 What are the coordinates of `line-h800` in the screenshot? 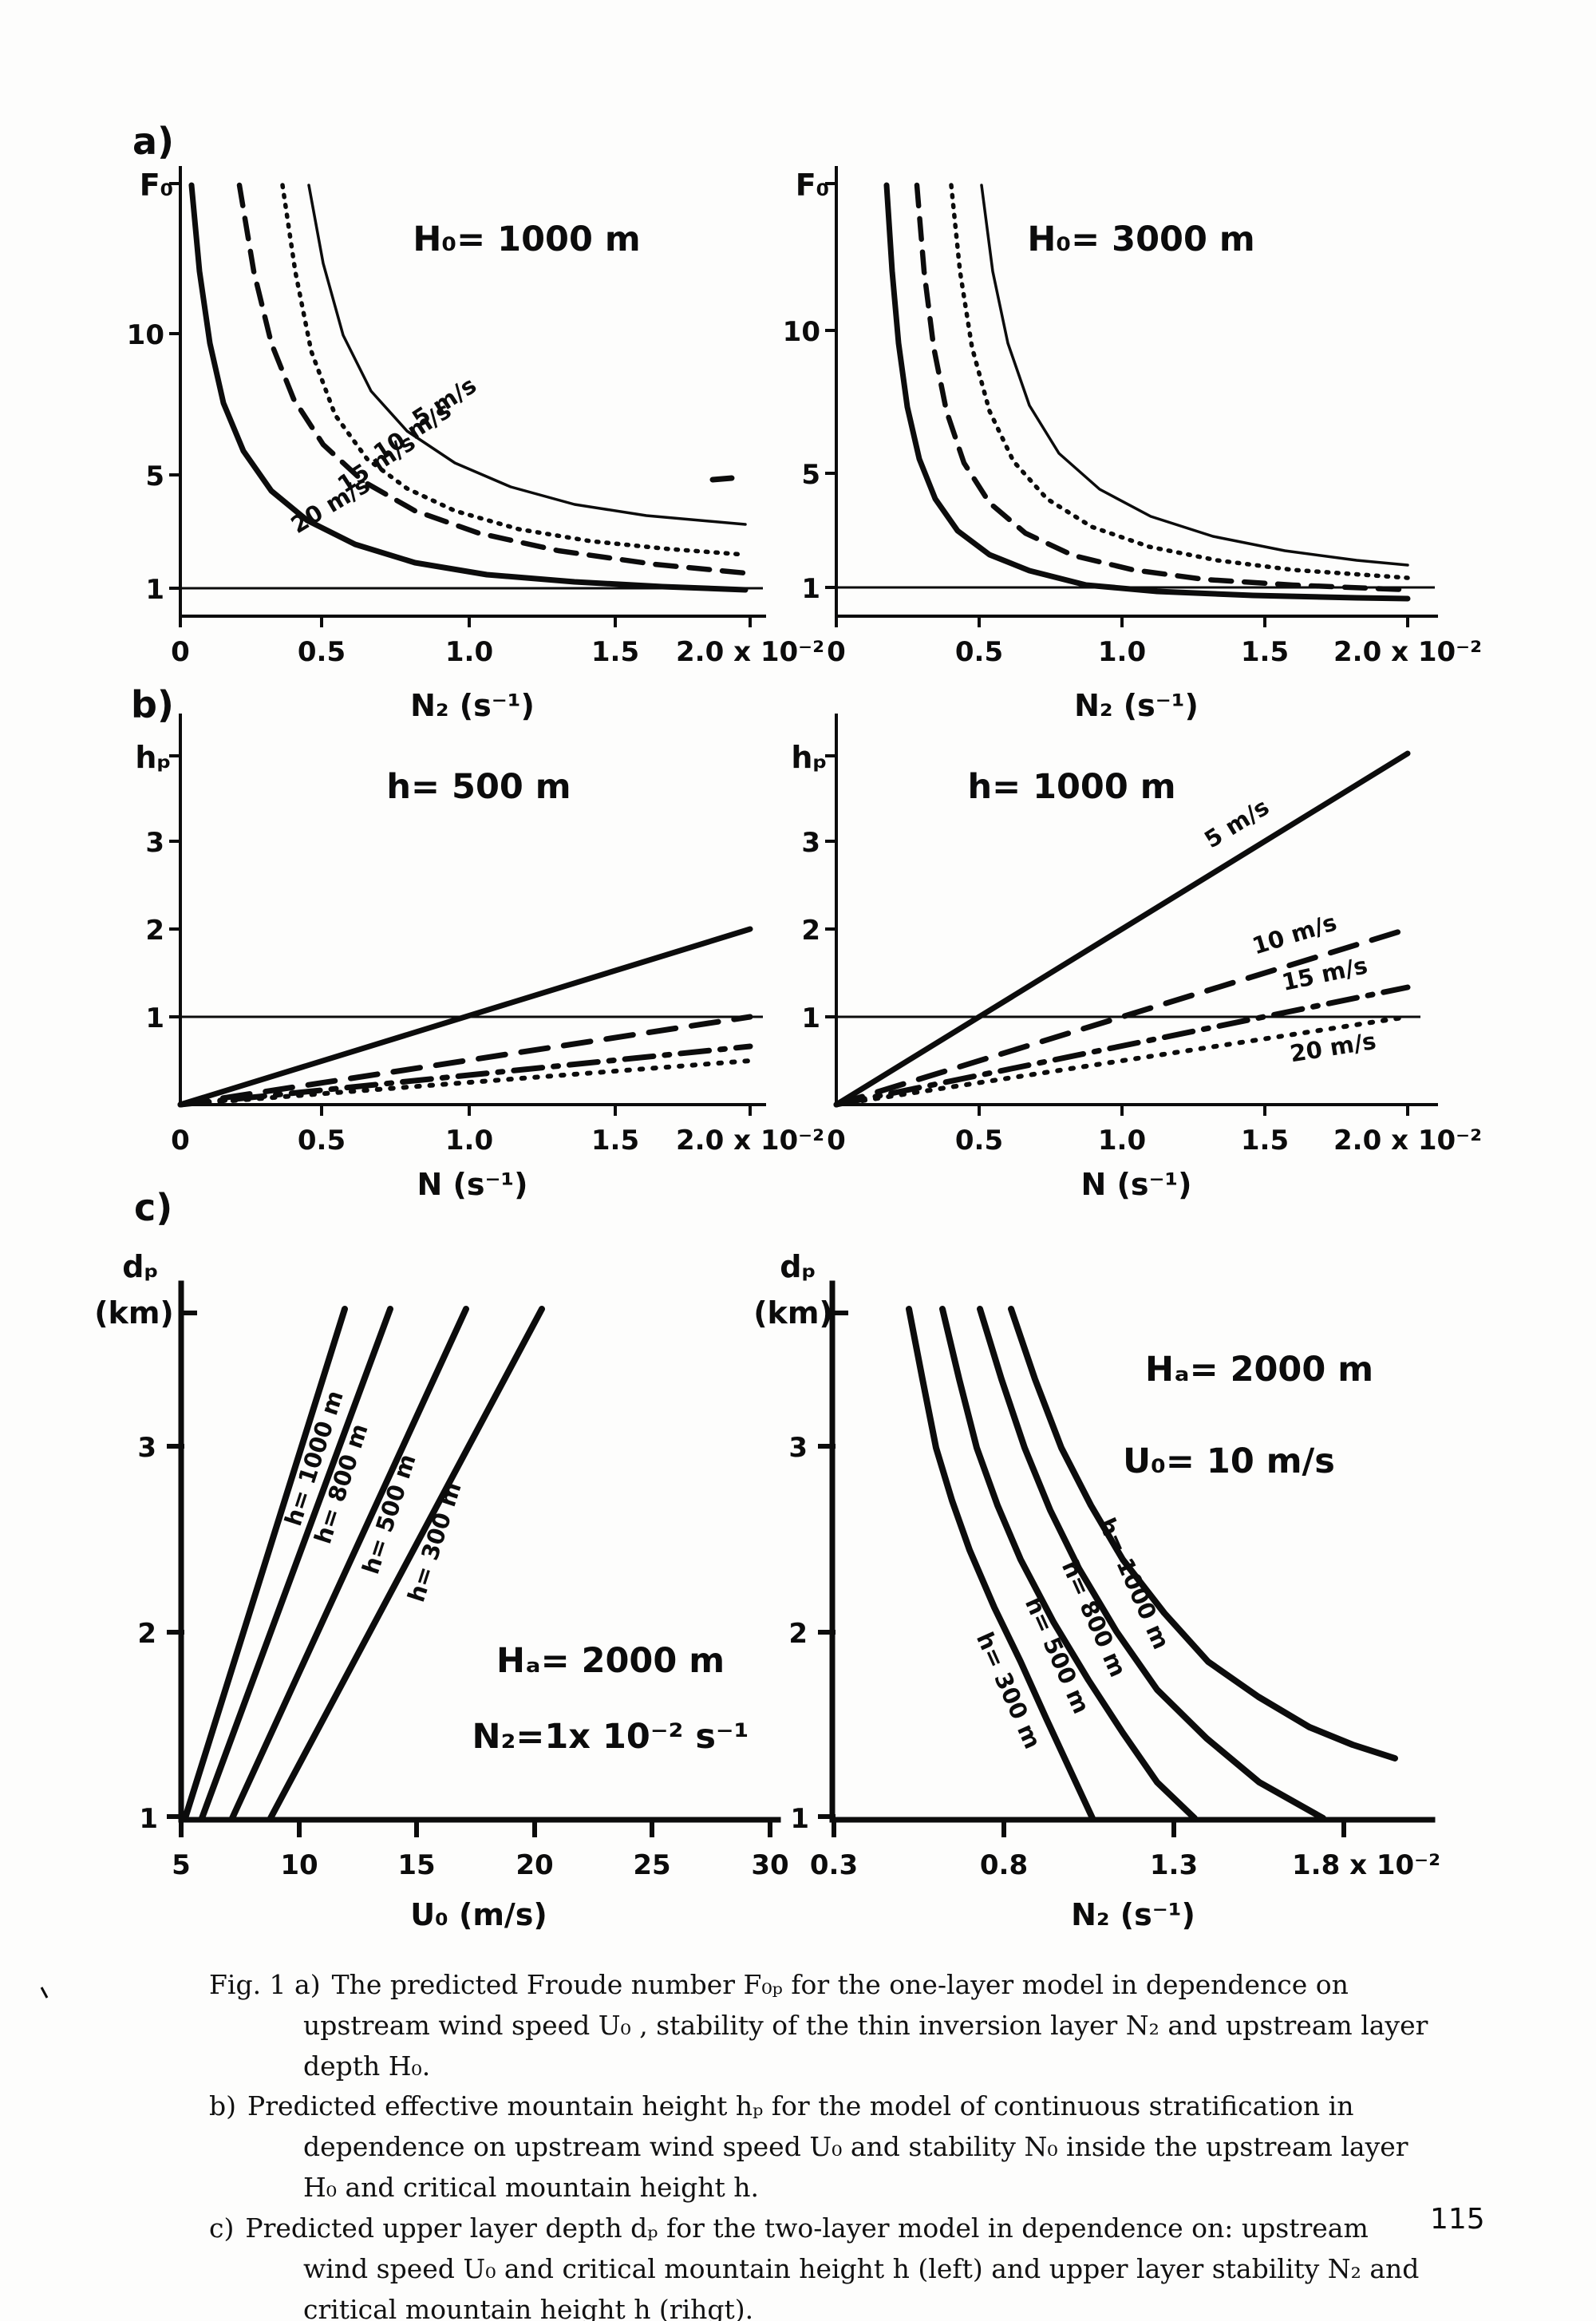 It's located at (296, 1564).